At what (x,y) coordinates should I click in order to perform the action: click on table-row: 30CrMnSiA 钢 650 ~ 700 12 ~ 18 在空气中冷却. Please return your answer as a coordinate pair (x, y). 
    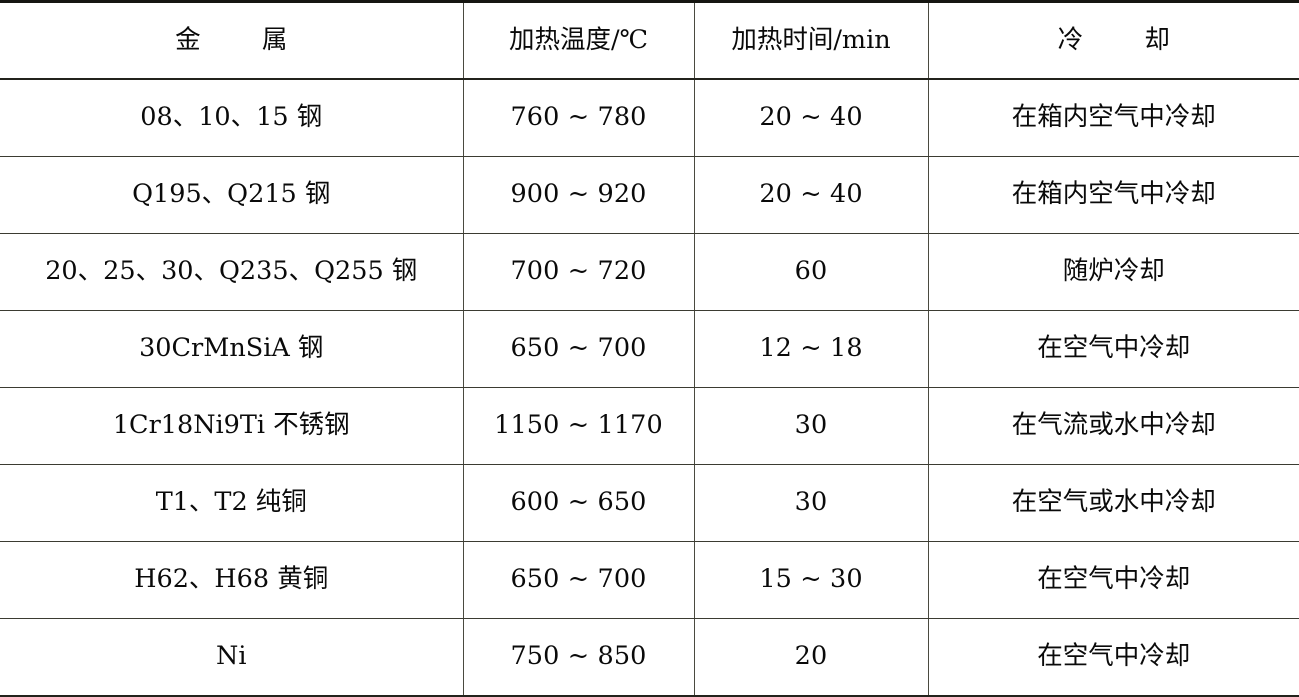
    Looking at the image, I should click on (649, 349).